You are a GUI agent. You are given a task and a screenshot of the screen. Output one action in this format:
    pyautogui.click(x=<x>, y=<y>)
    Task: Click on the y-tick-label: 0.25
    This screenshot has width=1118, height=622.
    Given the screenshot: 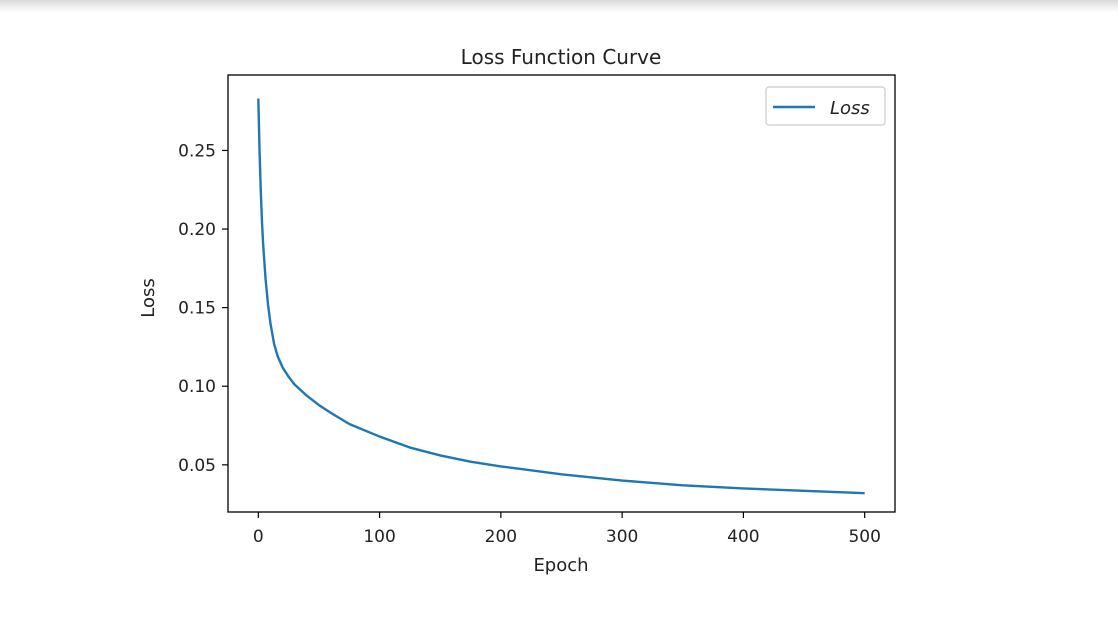 What is the action you would take?
    pyautogui.click(x=197, y=151)
    